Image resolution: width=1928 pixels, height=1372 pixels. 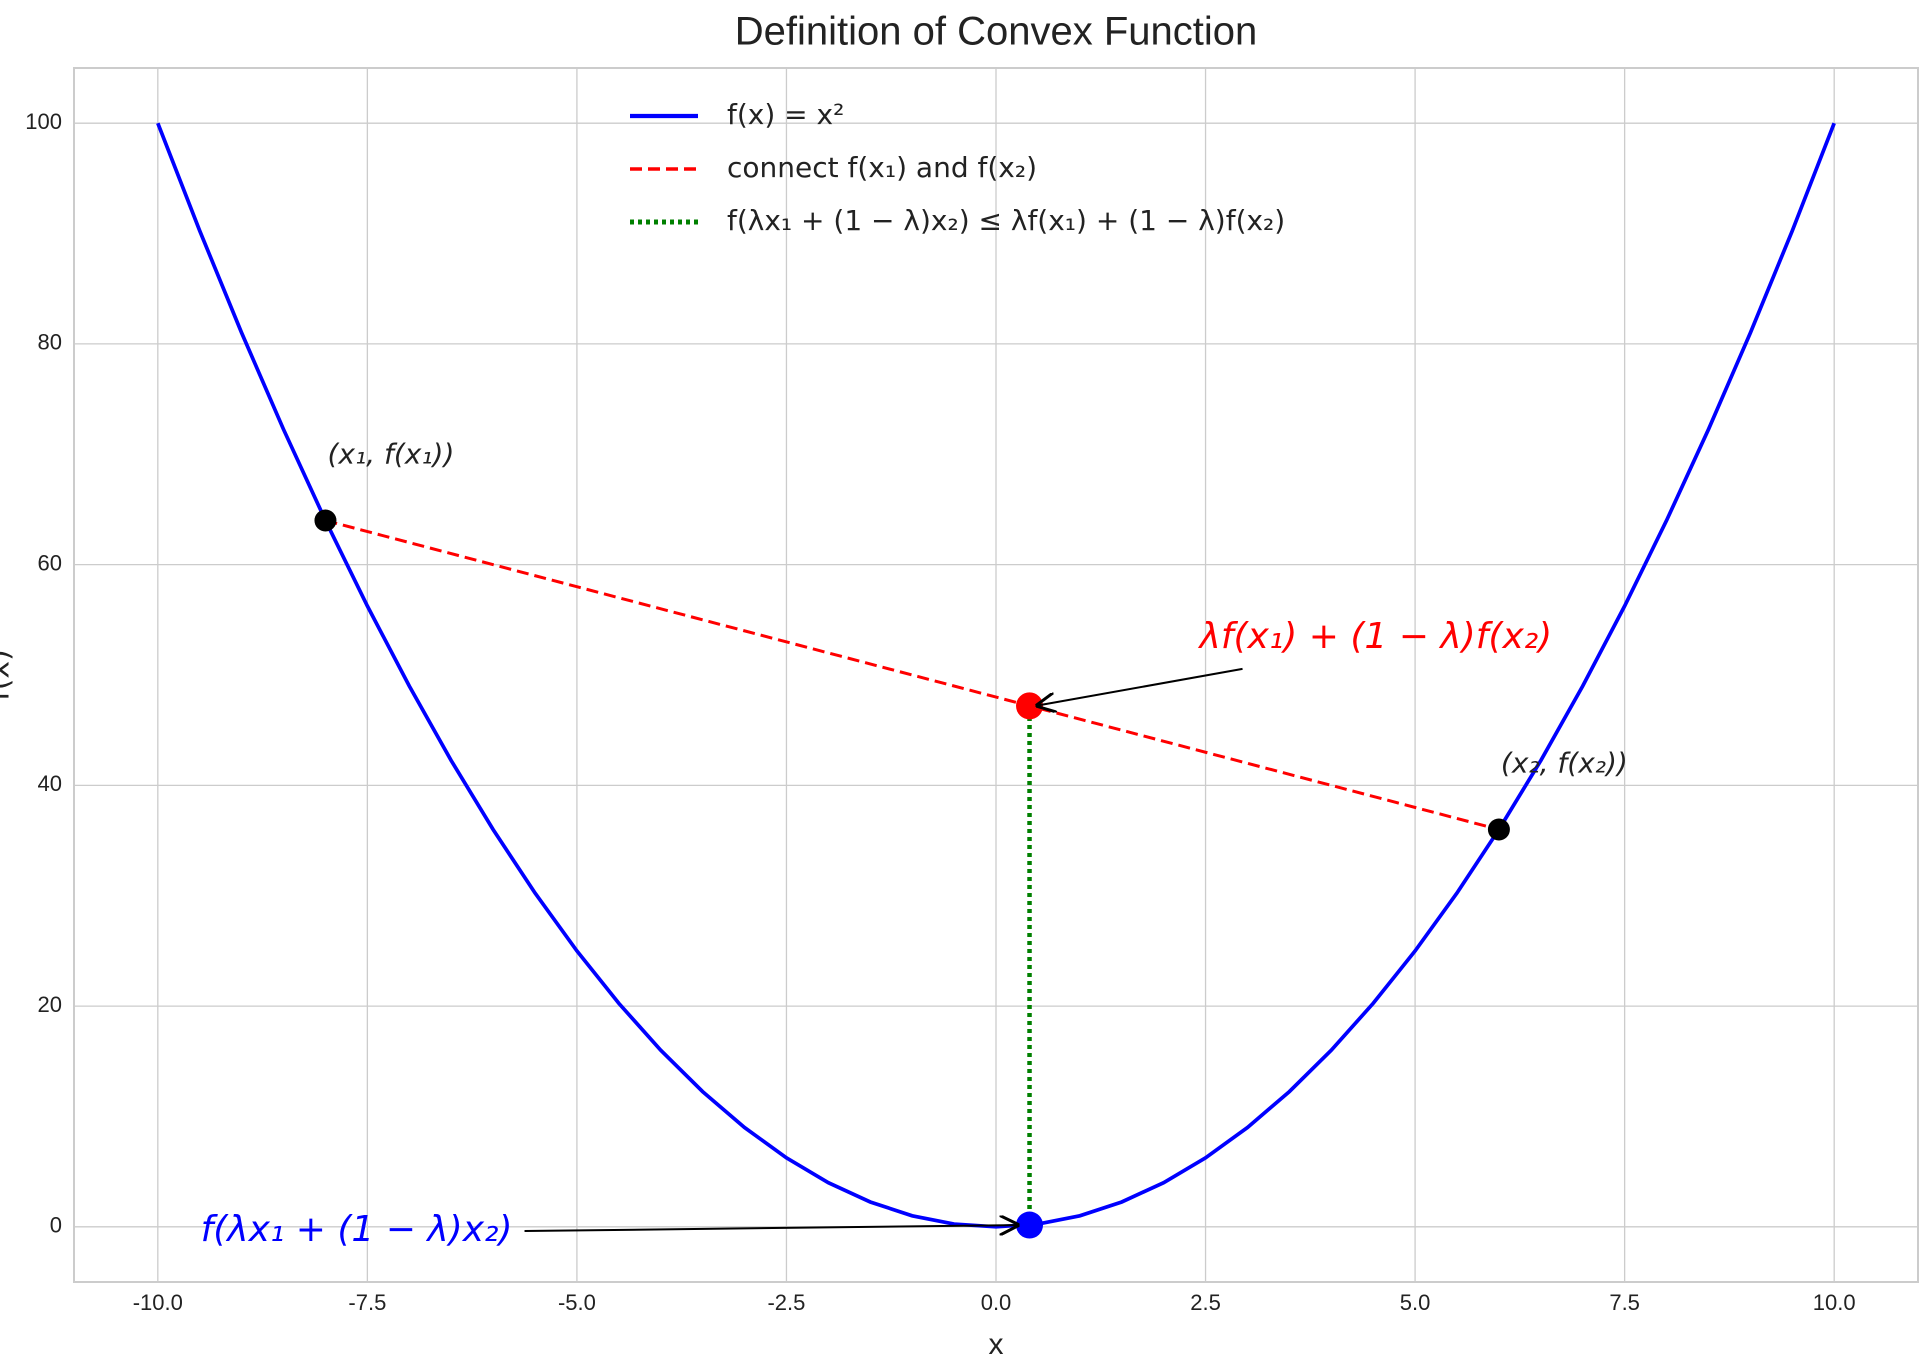 What do you see at coordinates (357, 1229) in the screenshot?
I see `annotation: f(λx₁ + (1 − λ)x₂)` at bounding box center [357, 1229].